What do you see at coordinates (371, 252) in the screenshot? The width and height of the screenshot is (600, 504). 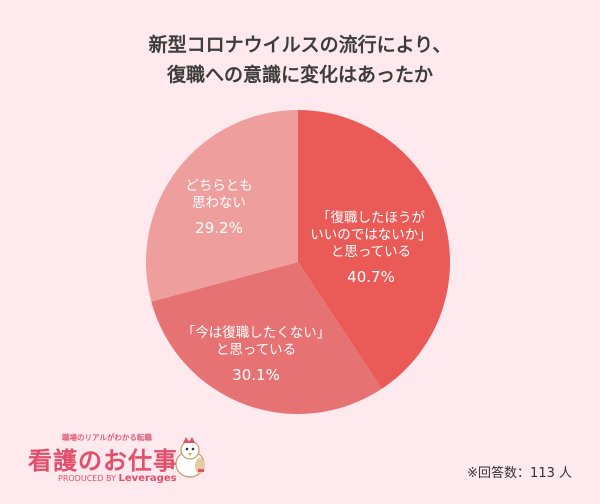 I see `slice-label-should-return-line-3: と思っている` at bounding box center [371, 252].